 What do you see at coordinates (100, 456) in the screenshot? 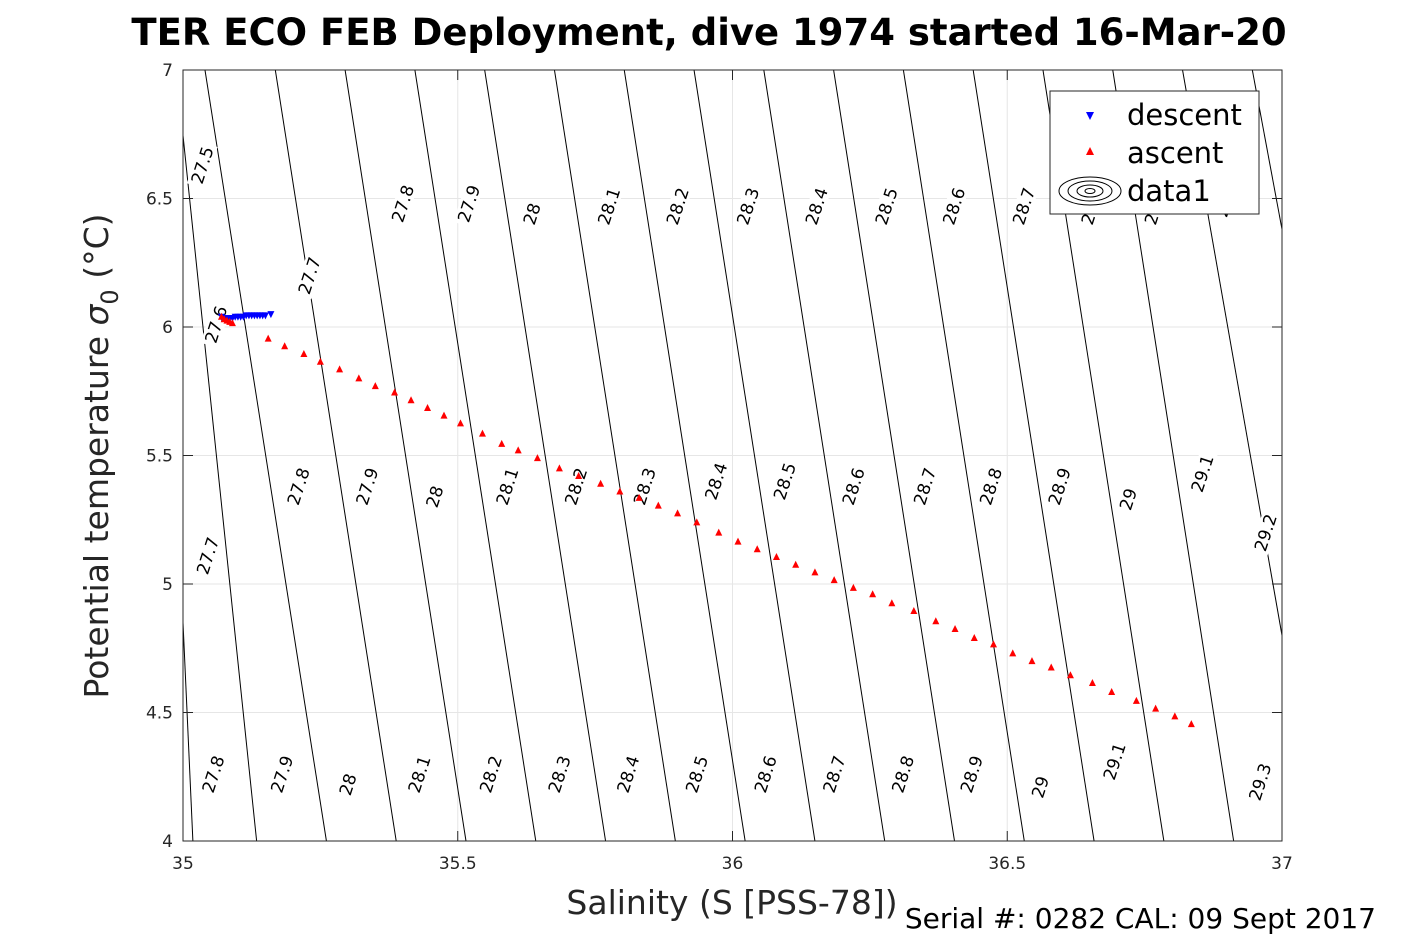
I see `y-axis-label: Potential temperature σ0 (°C)` at bounding box center [100, 456].